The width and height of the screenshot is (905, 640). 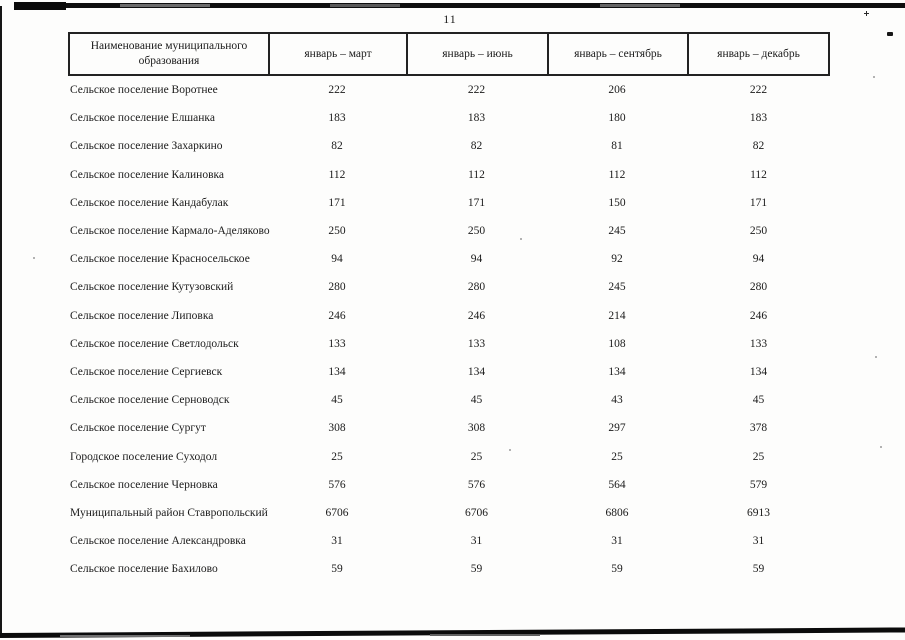 What do you see at coordinates (337, 343) in the screenshot?
I see `value-jan-mar: 133` at bounding box center [337, 343].